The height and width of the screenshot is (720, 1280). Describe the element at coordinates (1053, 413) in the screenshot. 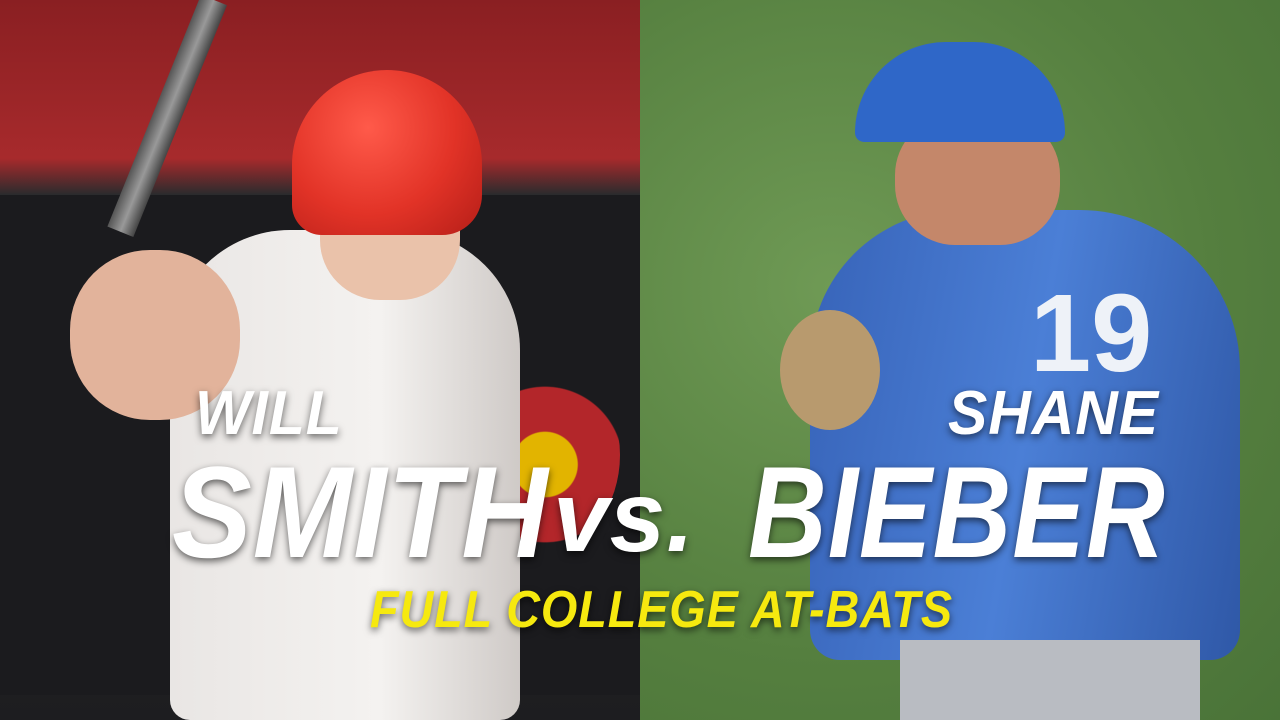

I see `right-first-name: SHANE` at that location.